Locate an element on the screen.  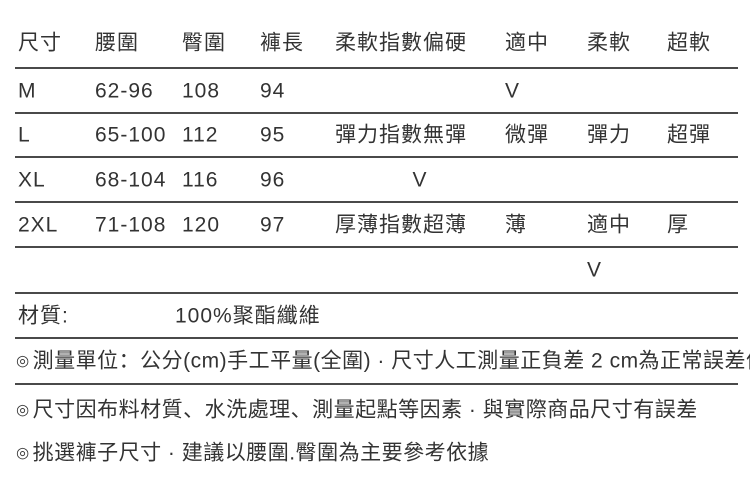
header-length: 褲長 is located at coordinates (282, 42).